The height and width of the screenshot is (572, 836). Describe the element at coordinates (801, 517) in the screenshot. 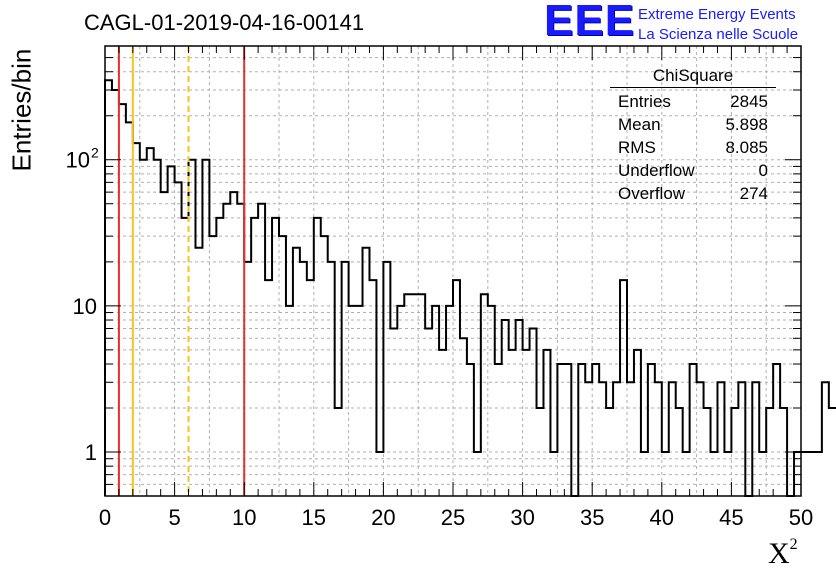

I see `x-tick-label: 50` at that location.